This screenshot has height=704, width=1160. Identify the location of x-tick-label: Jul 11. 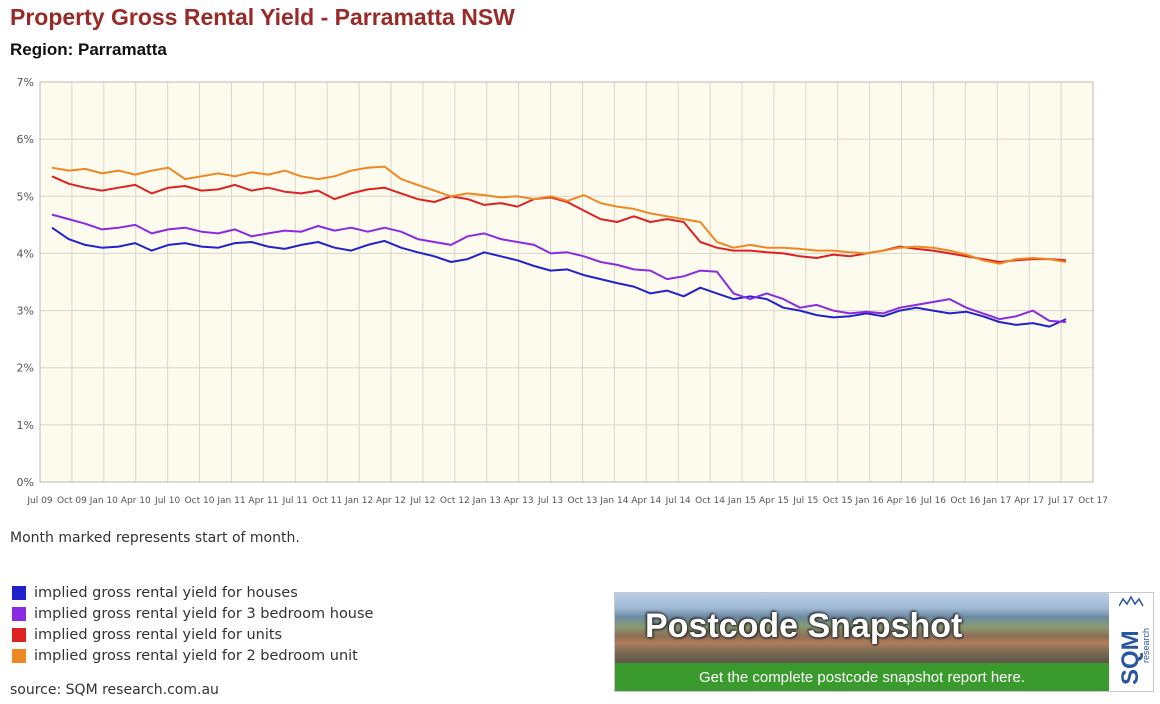
(295, 501).